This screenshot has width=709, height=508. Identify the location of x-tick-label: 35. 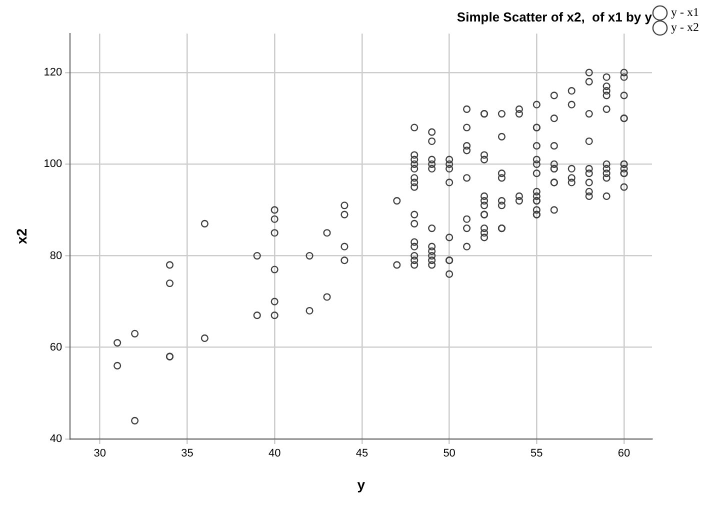
(187, 454).